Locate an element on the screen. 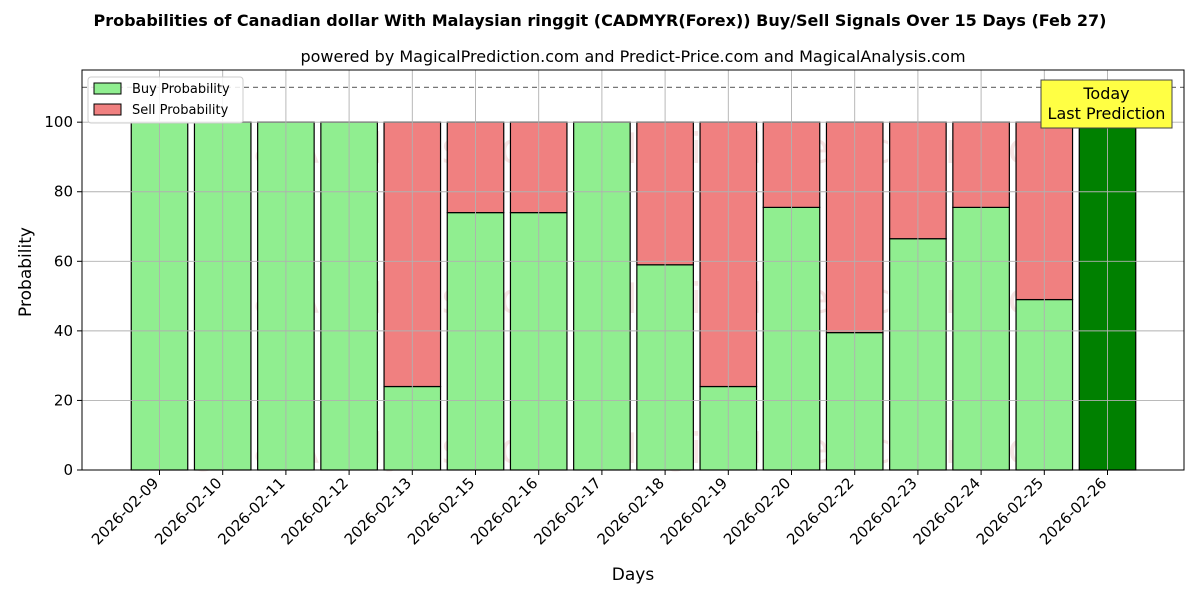  x-tick-label: 2026-02-17 is located at coordinates (567, 511).